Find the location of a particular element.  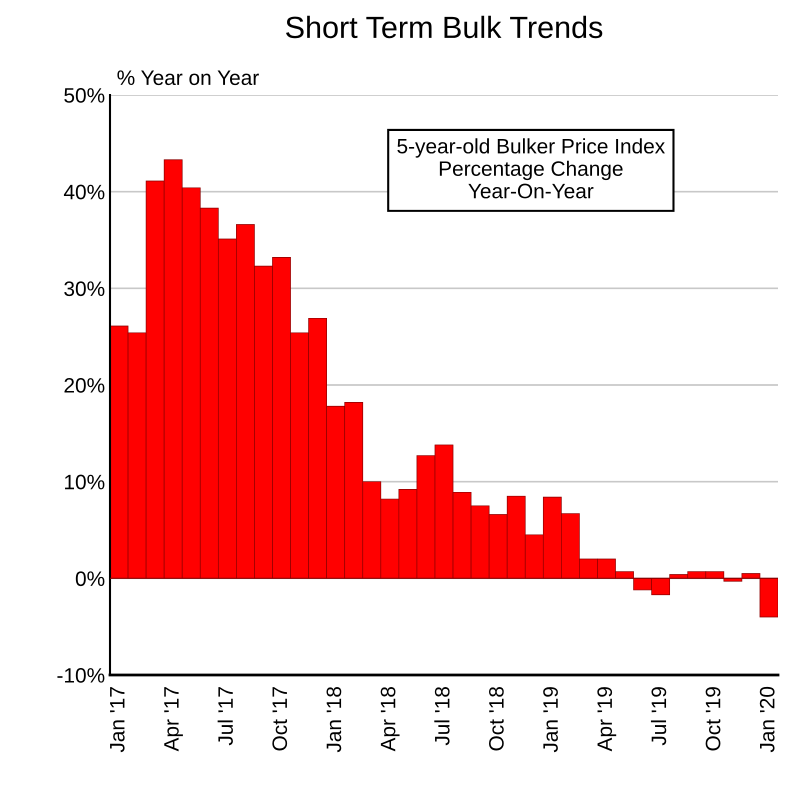

x-tick-label: Oct '17 is located at coordinates (280, 718).